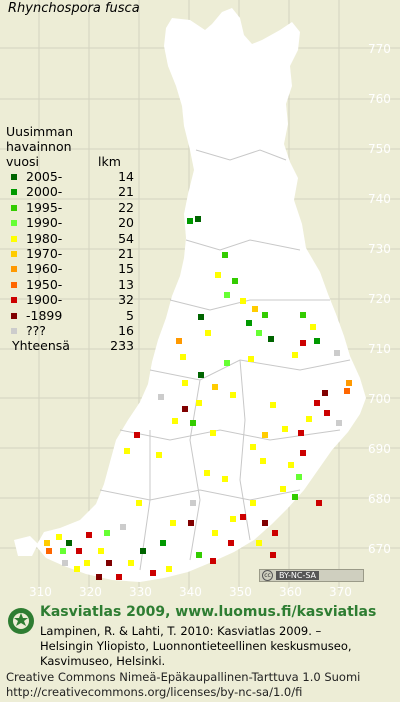  Describe the element at coordinates (126, 330) in the screenshot. I see `legend-count: 16` at that location.